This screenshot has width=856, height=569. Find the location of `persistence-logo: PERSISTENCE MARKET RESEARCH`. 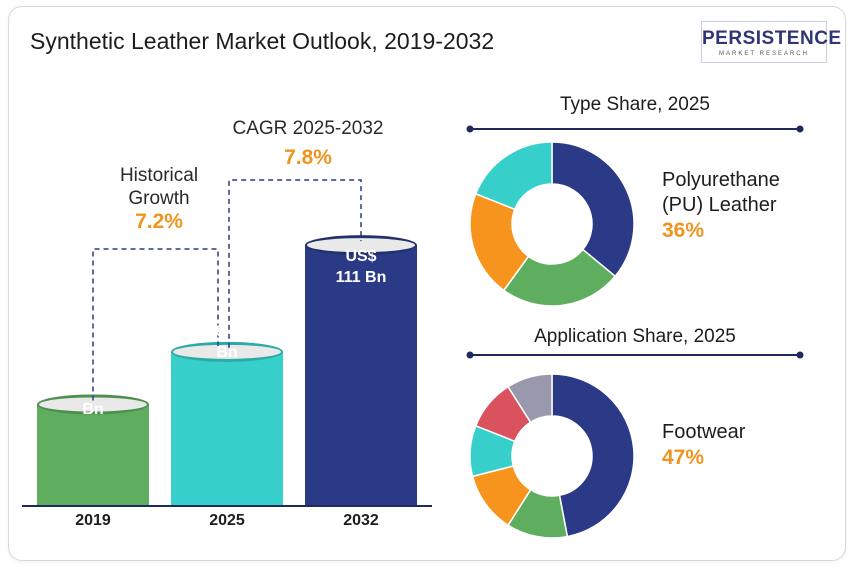

persistence-logo: PERSISTENCE MARKET RESEARCH is located at coordinates (771, 42).